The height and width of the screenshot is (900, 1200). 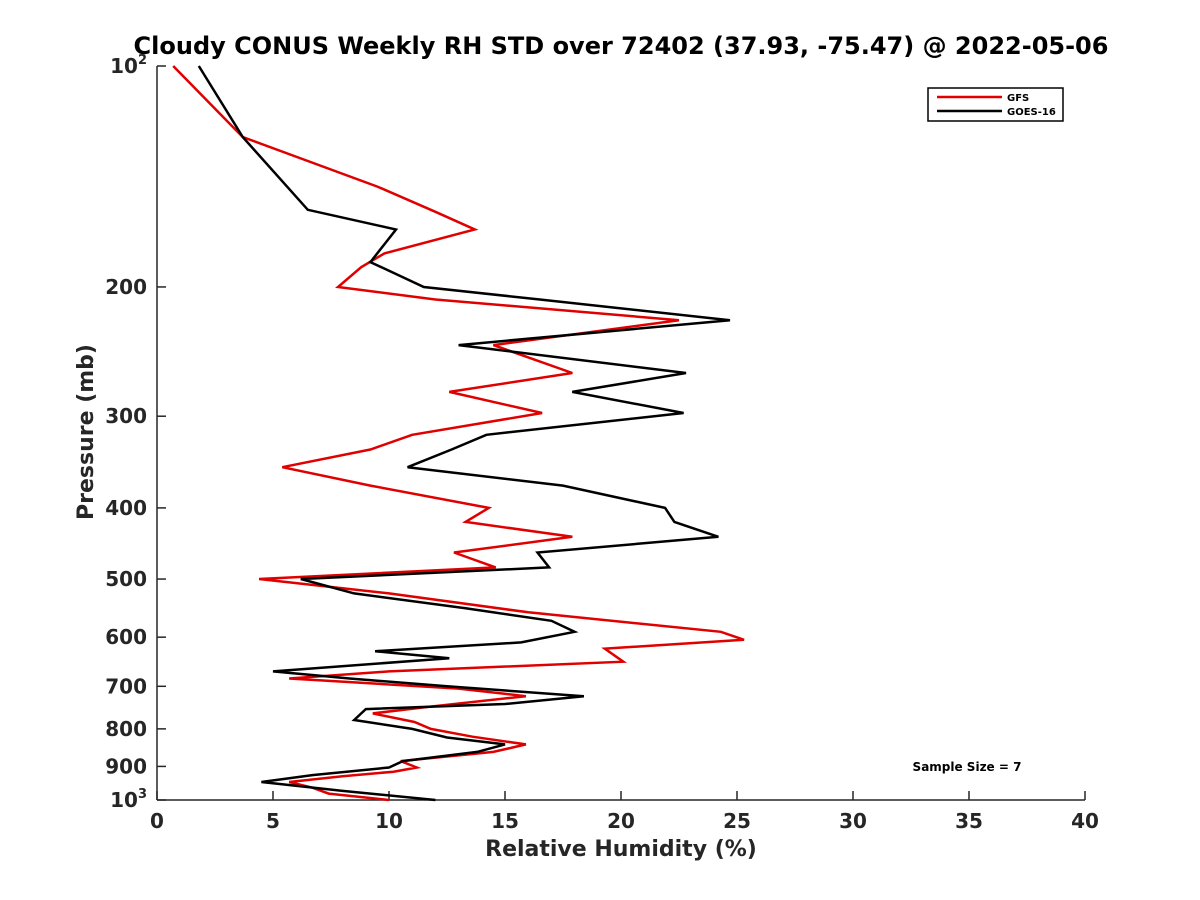 What do you see at coordinates (128, 65) in the screenshot?
I see `y-tick-label: 10²` at bounding box center [128, 65].